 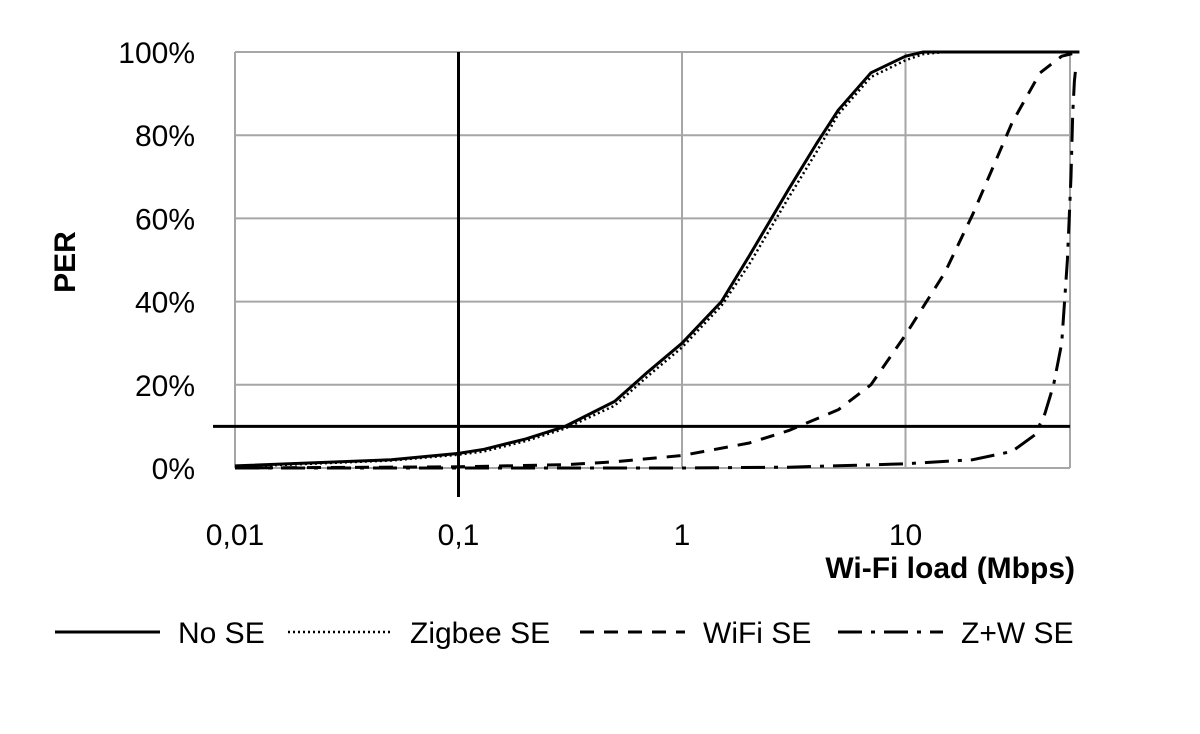 What do you see at coordinates (165, 219) in the screenshot?
I see `y-tick-label: 60%` at bounding box center [165, 219].